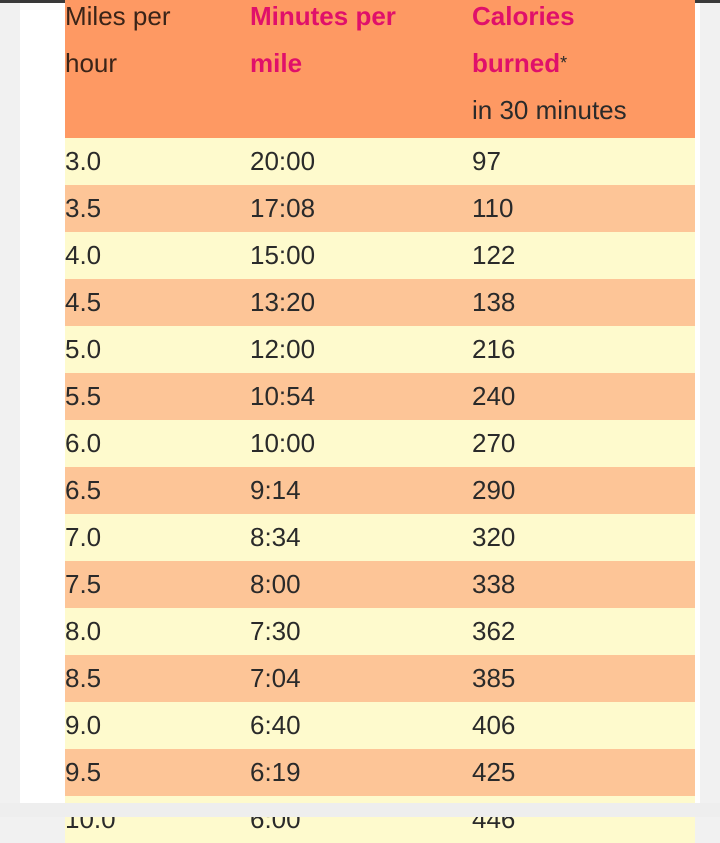  Describe the element at coordinates (283, 302) in the screenshot. I see `cell-pace: 13:20` at that location.